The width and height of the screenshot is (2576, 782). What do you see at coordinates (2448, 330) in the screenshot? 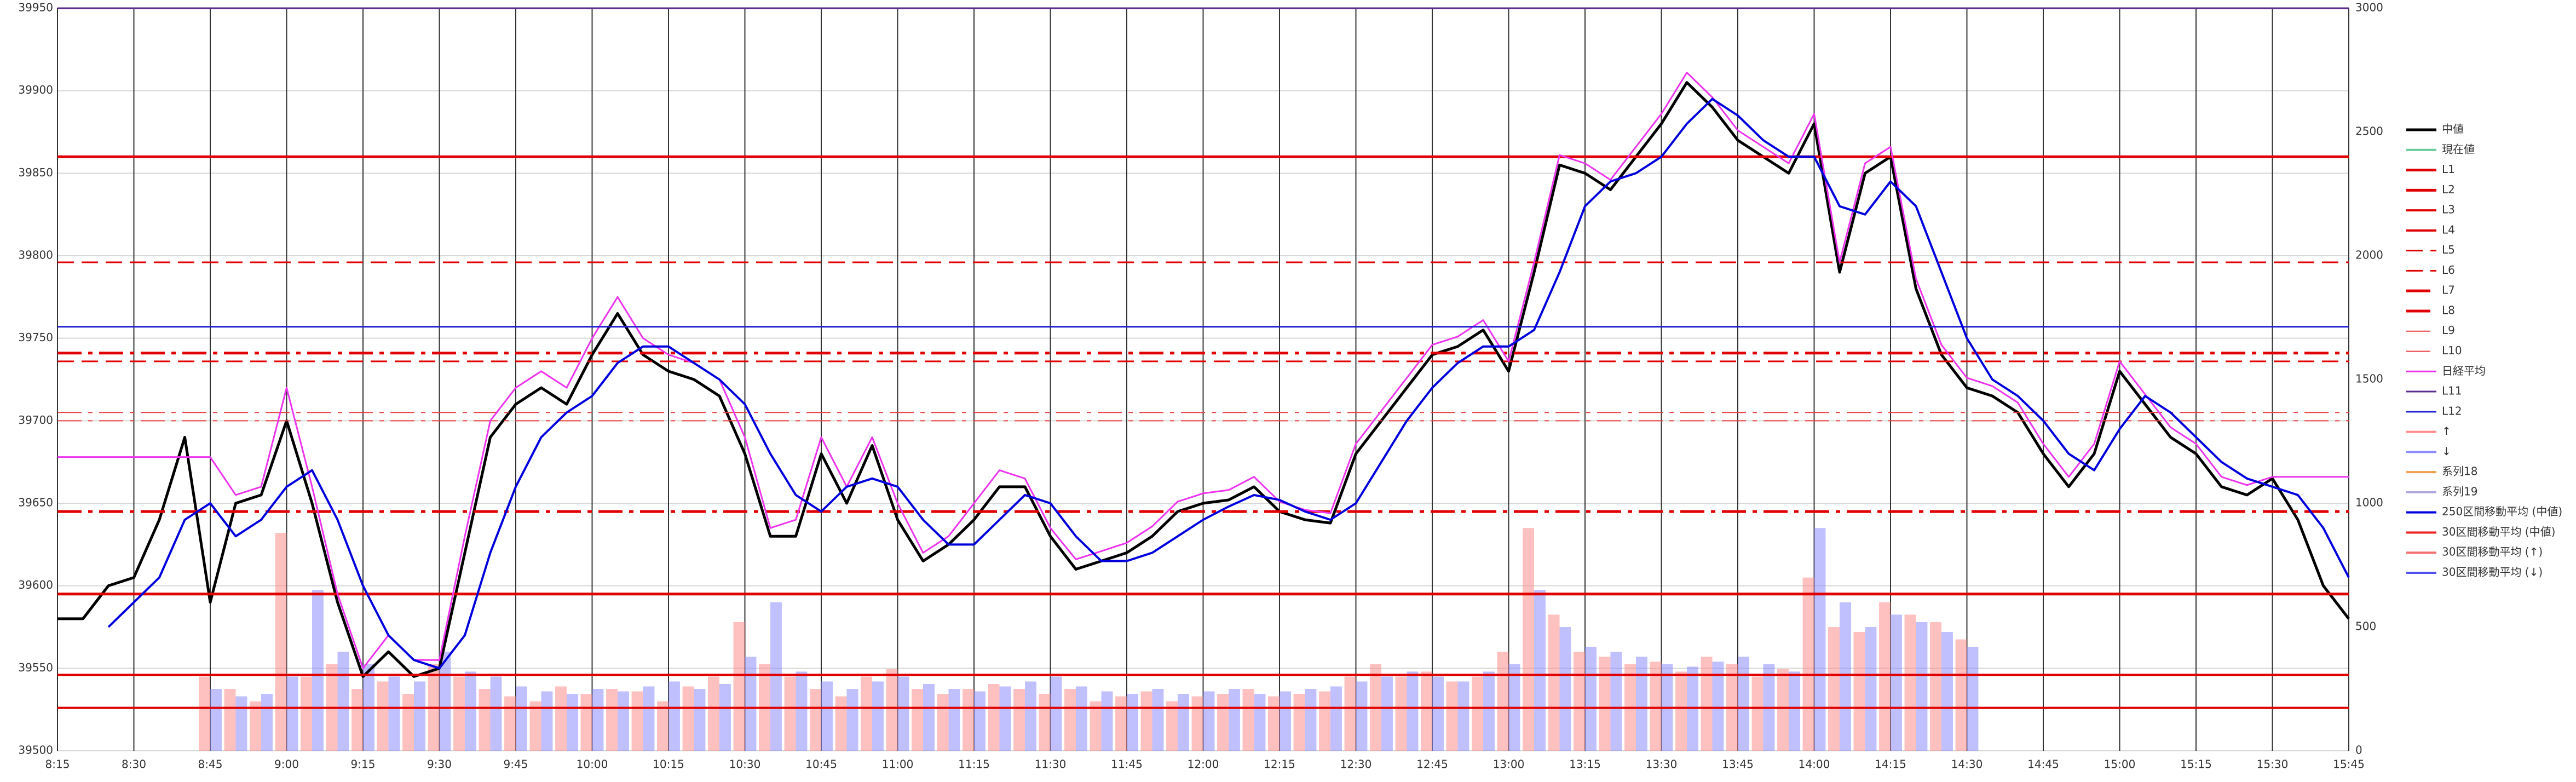
I see `legend-label: L9` at bounding box center [2448, 330].